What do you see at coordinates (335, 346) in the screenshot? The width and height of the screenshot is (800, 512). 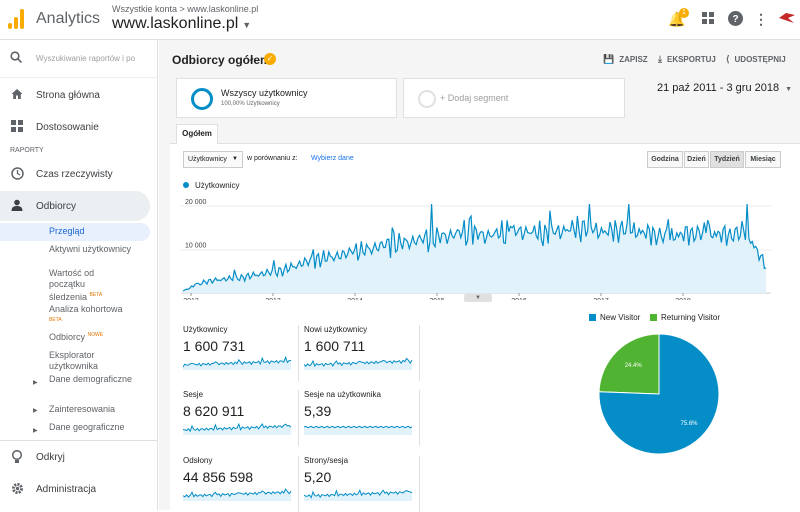 I see `metric-value: 1 600 711` at bounding box center [335, 346].